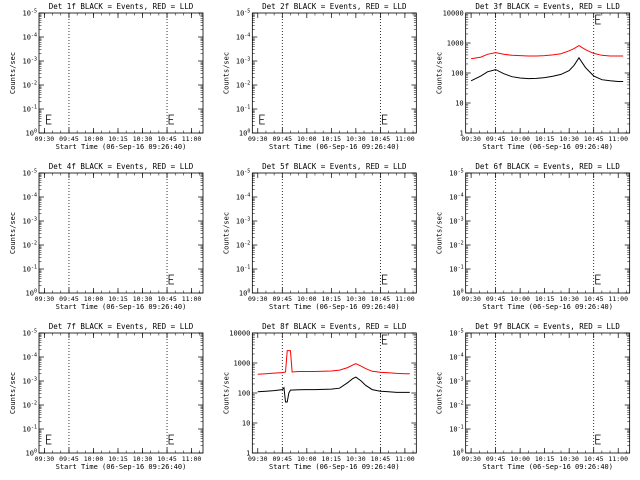 This screenshot has width=640, height=480. What do you see at coordinates (547, 166) in the screenshot?
I see `panel-title: Det 6f BLACK = Events, RED = LLD` at bounding box center [547, 166].